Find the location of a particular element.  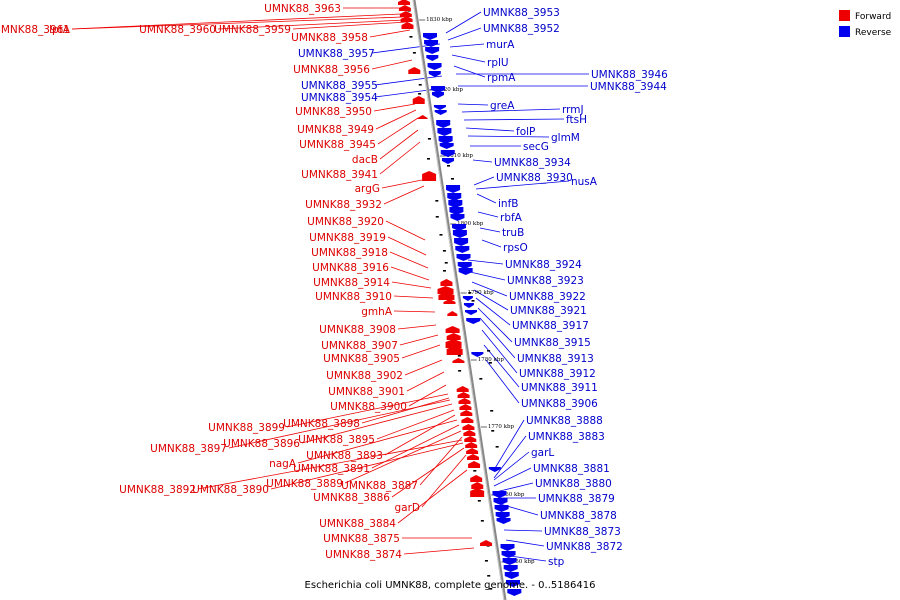

forward-gene-label: argG is located at coordinates (367, 189).